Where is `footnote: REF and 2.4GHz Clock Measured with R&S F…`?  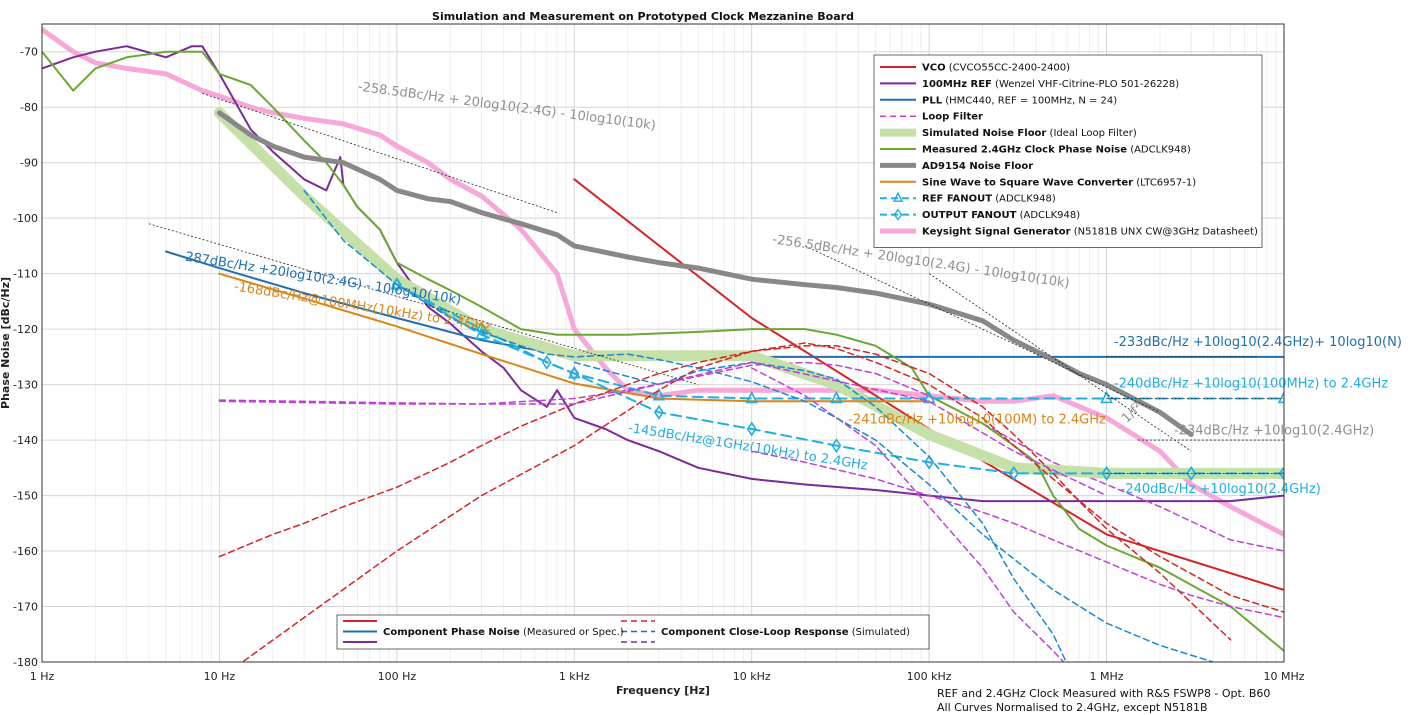 footnote: REF and 2.4GHz Clock Measured with R&S F… is located at coordinates (1103, 700).